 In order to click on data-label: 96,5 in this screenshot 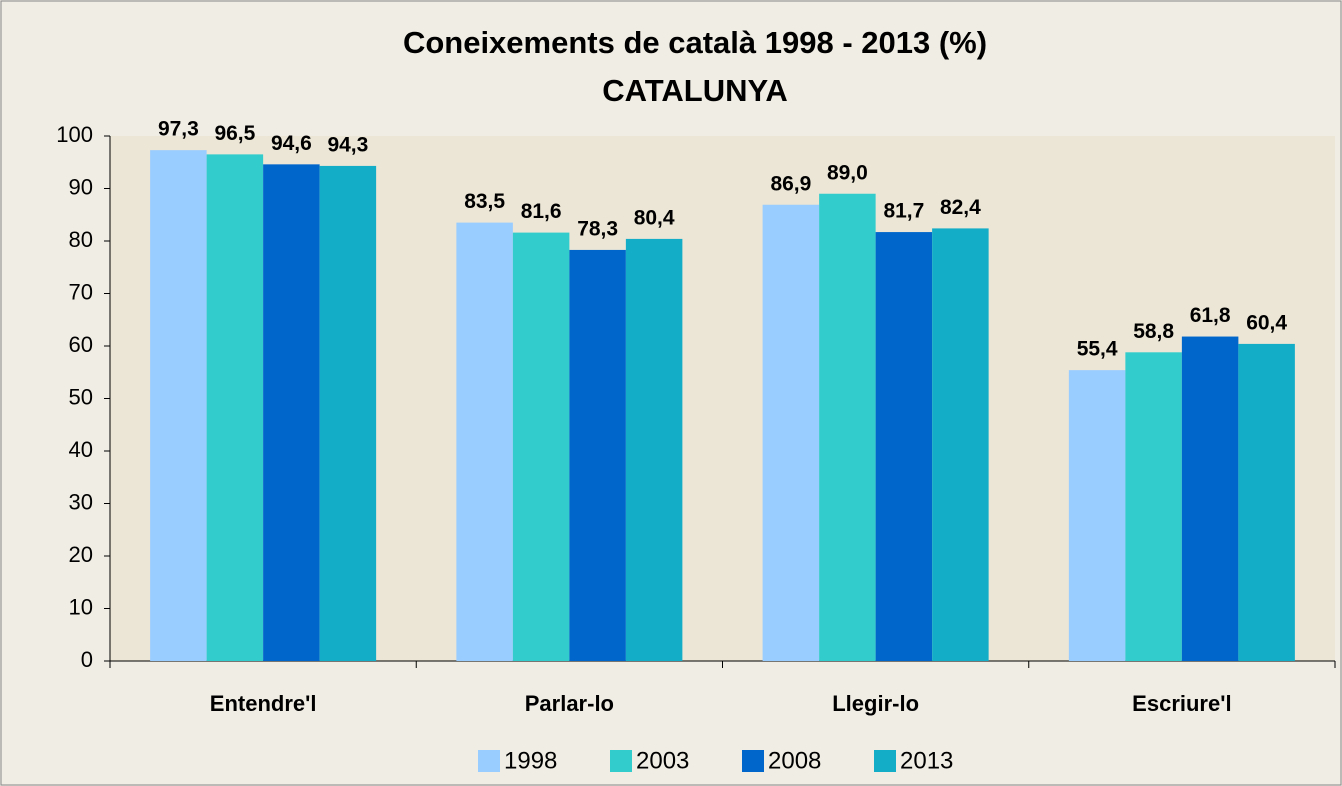, I will do `click(234, 133)`.